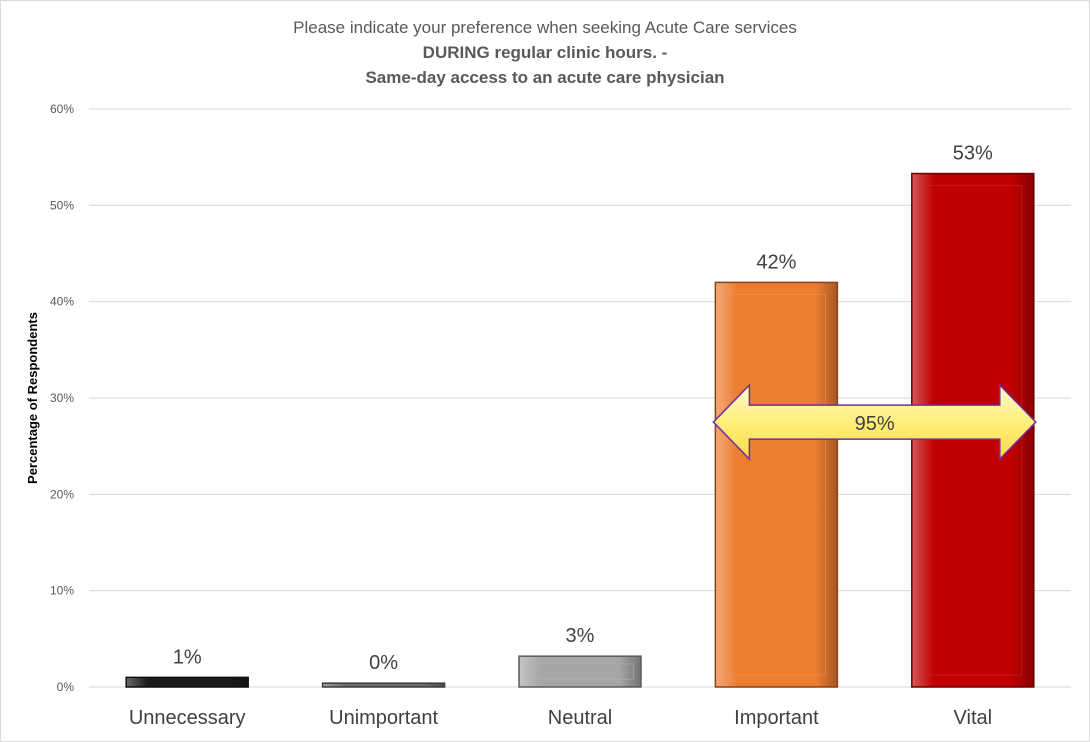 The height and width of the screenshot is (742, 1090). What do you see at coordinates (187, 657) in the screenshot?
I see `data-label: 1%` at bounding box center [187, 657].